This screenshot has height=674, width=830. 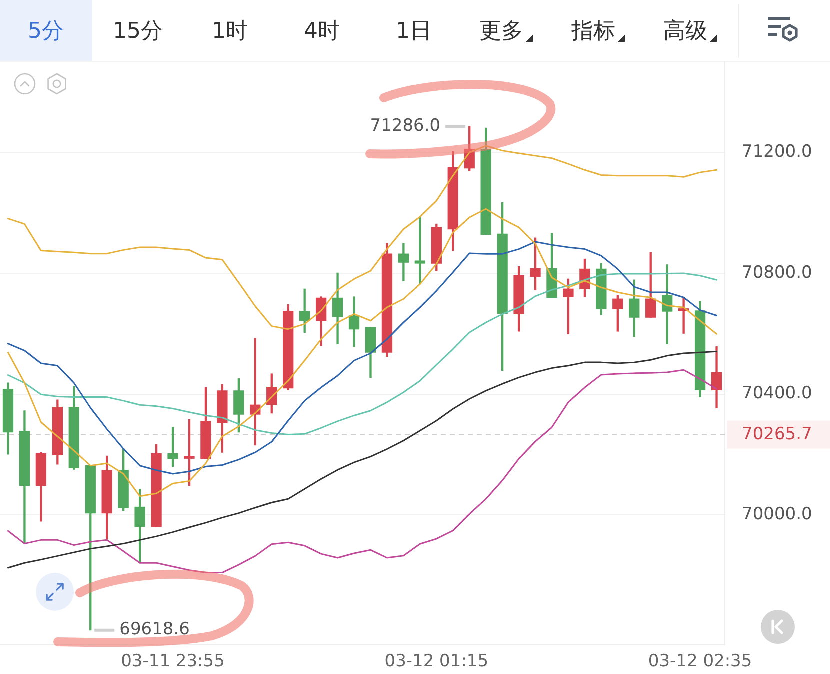 I want to click on text: 15分, so click(x=138, y=32).